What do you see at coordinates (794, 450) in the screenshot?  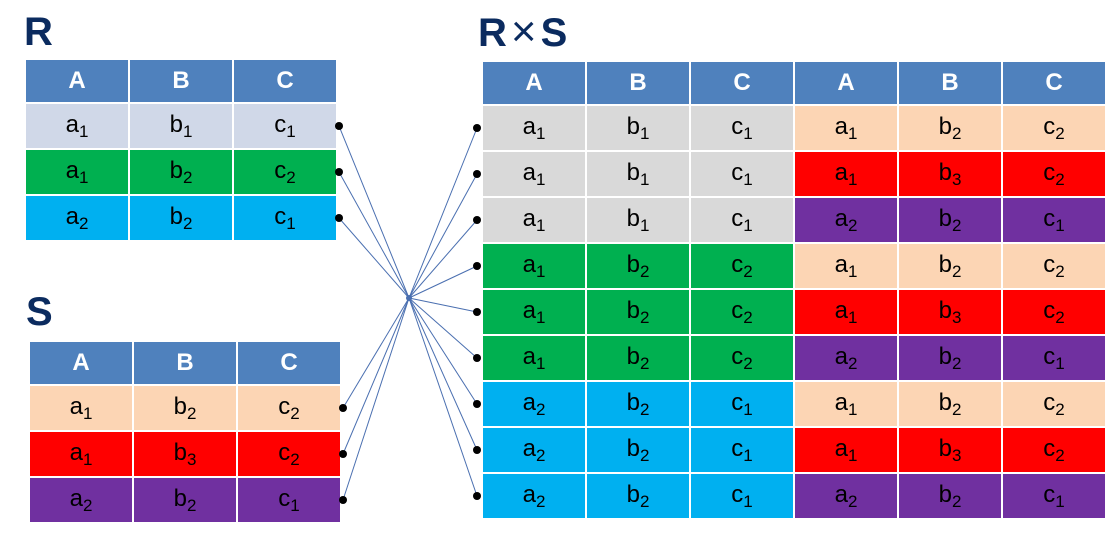 I see `table-row: a2 b2 c1 a1 b3 c2` at bounding box center [794, 450].